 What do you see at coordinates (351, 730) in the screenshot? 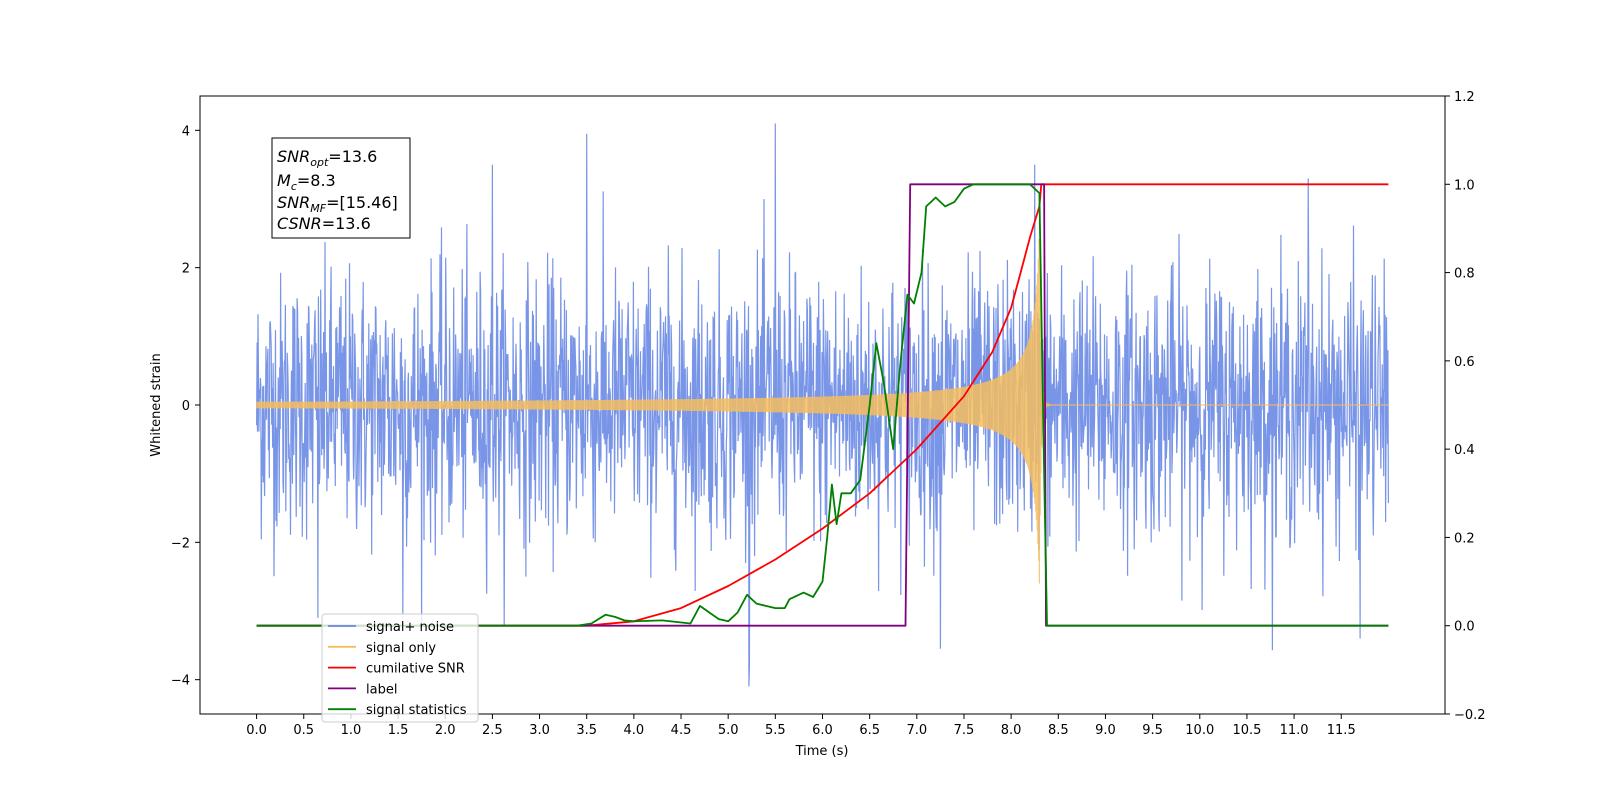
I see `x-tick-label: 1.0` at bounding box center [351, 730].